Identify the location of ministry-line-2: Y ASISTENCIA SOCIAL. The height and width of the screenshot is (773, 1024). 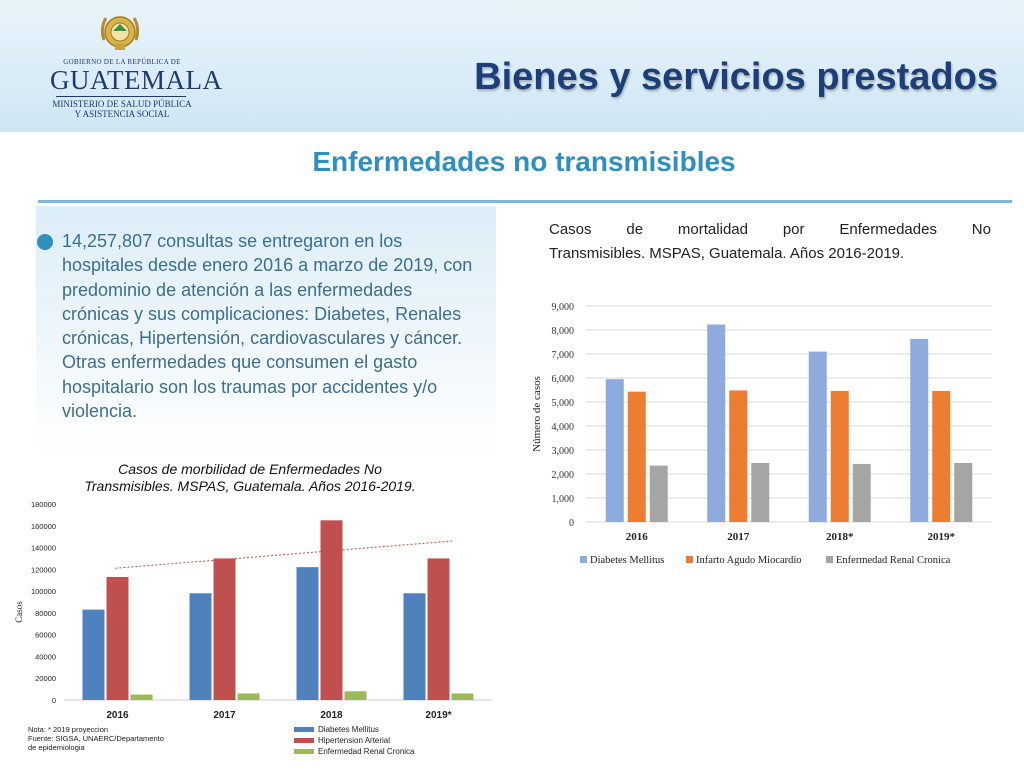
(122, 114).